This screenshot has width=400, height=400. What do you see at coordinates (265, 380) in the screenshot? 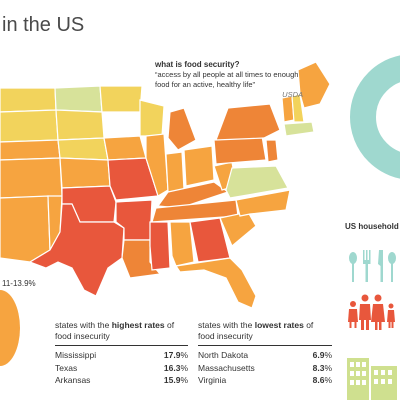
I see `table-row: Virginia 8.6%` at bounding box center [265, 380].